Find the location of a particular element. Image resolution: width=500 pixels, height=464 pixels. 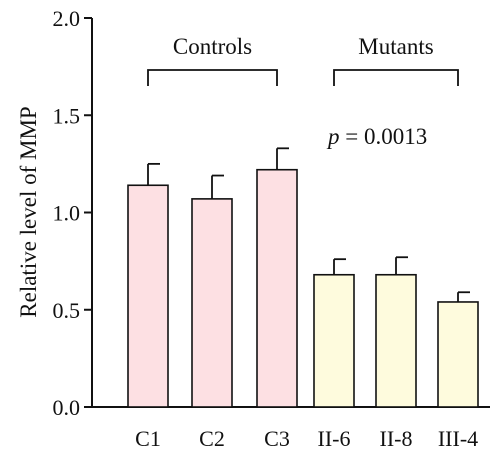

bar-C3 is located at coordinates (277, 288).